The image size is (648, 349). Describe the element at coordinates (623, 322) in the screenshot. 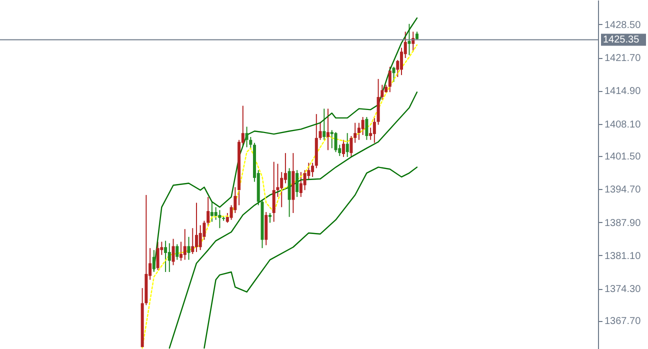

I see `y-tick-label: 1367.70` at that location.